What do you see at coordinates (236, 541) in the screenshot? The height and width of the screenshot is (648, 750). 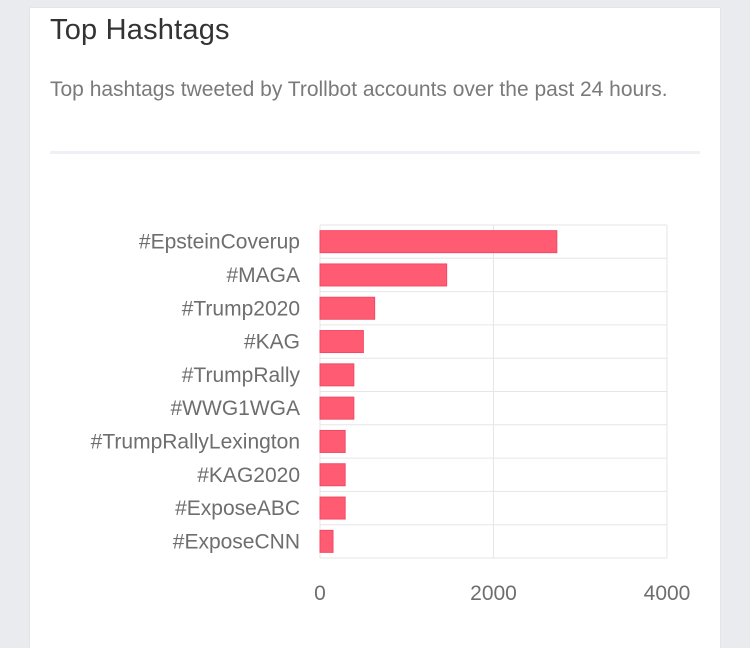 I see `category-label: #ExposeCNN` at bounding box center [236, 541].